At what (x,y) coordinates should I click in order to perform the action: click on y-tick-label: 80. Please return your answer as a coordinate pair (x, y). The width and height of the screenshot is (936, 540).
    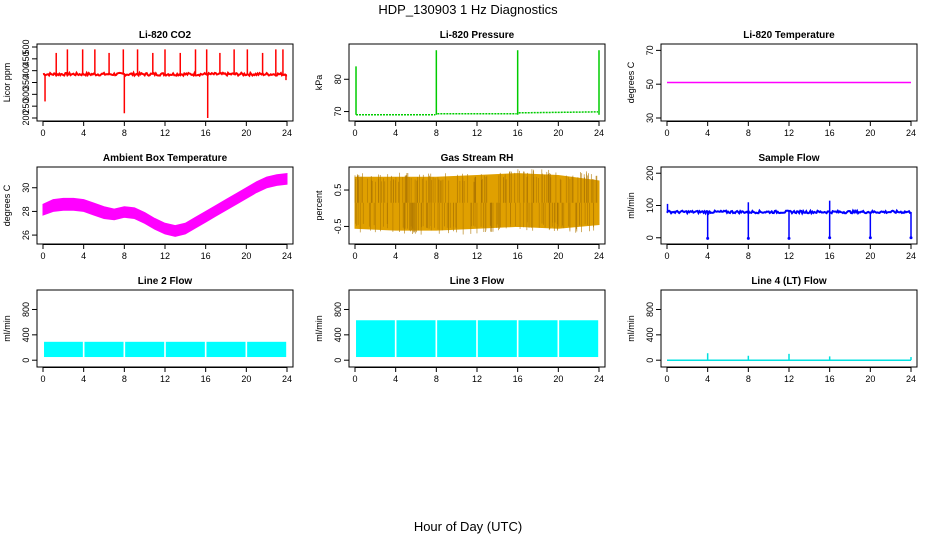
    Looking at the image, I should click on (338, 79).